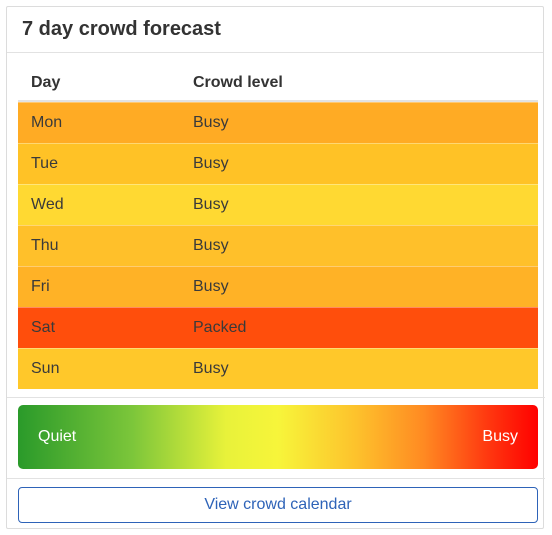  I want to click on table-row: Tue Busy, so click(278, 163).